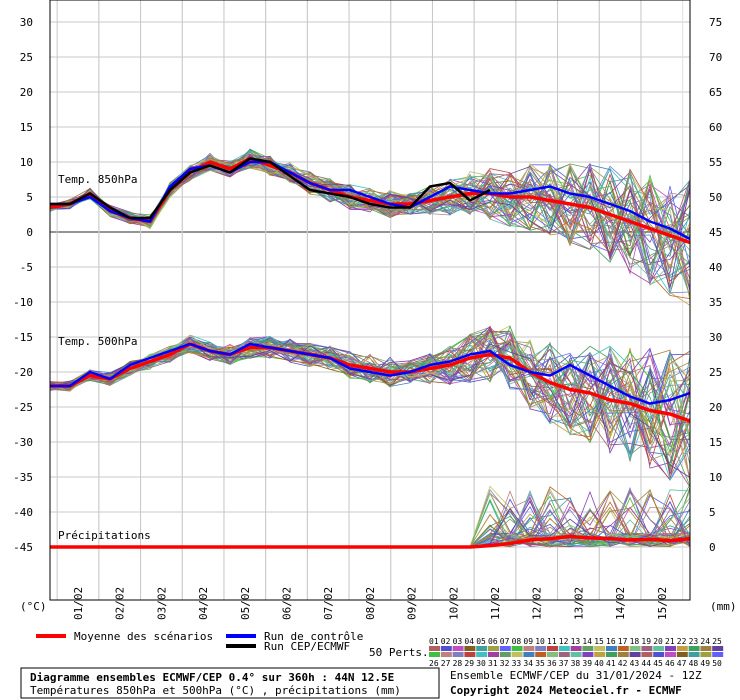 This screenshot has height=700, width=740. What do you see at coordinates (670, 663) in the screenshot?
I see `pert-label-bottom: 46` at bounding box center [670, 663].